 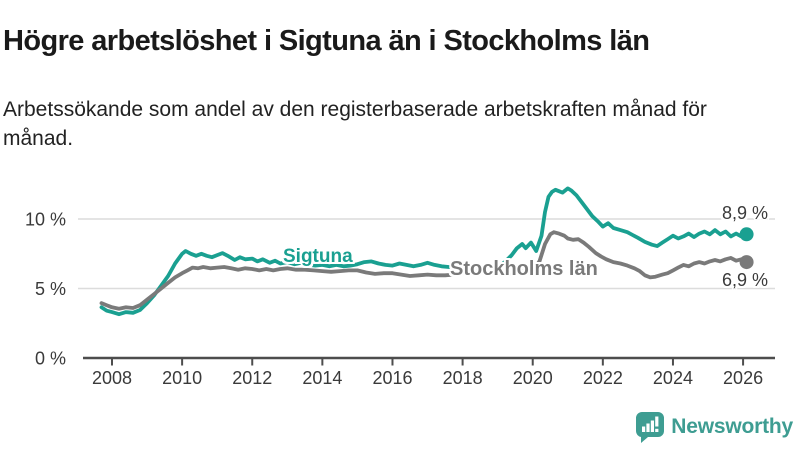 I want to click on x-tick-label-2016: 2016, so click(x=392, y=378).